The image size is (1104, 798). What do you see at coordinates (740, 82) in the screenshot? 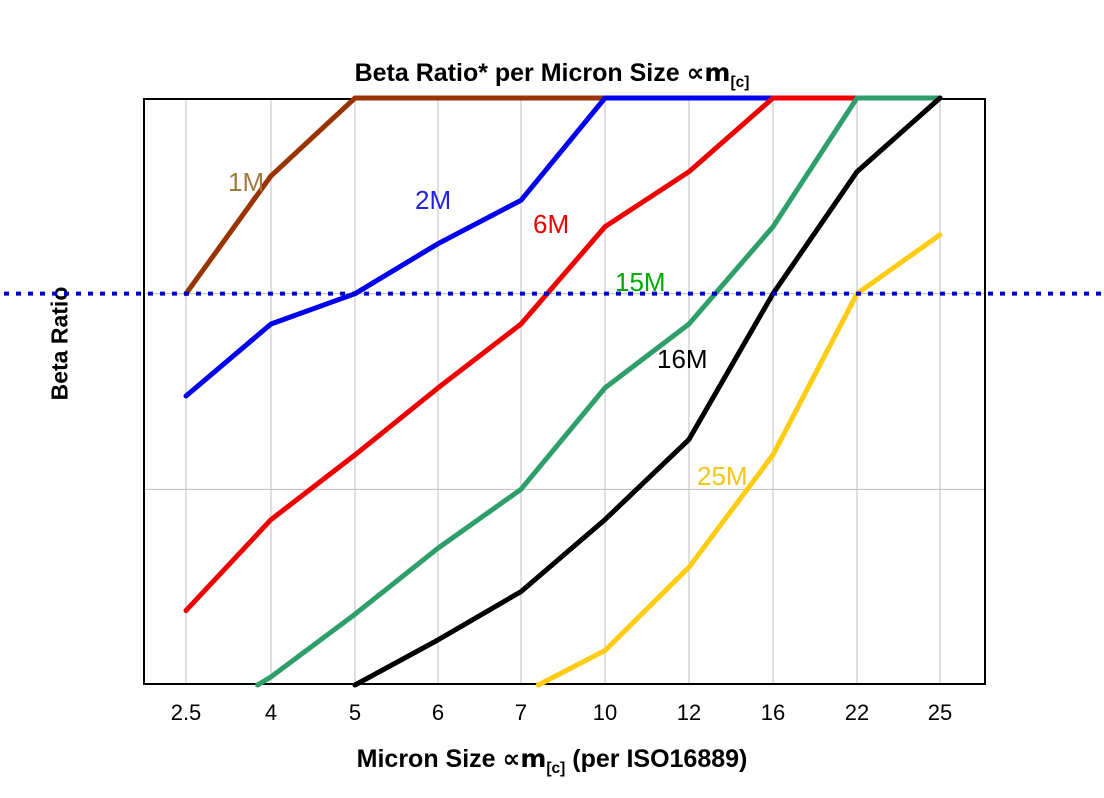
I see `chart-title-subscript: [c]` at bounding box center [740, 82].